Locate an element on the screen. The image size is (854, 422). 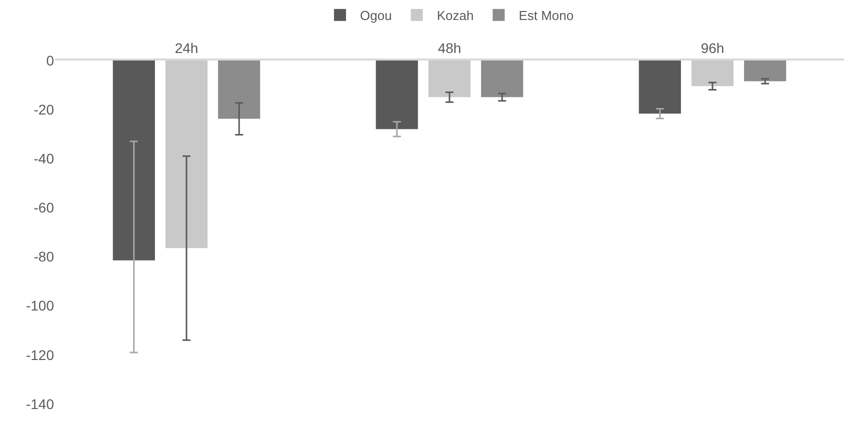
y-tick-label: 0 is located at coordinates (50, 60).